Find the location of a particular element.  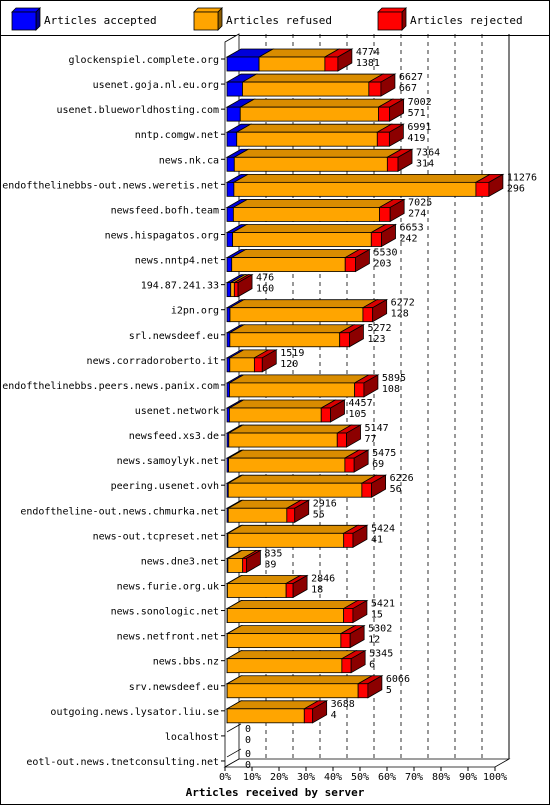

y-tick-label: glockenspiel.complete.org is located at coordinates (143, 60).